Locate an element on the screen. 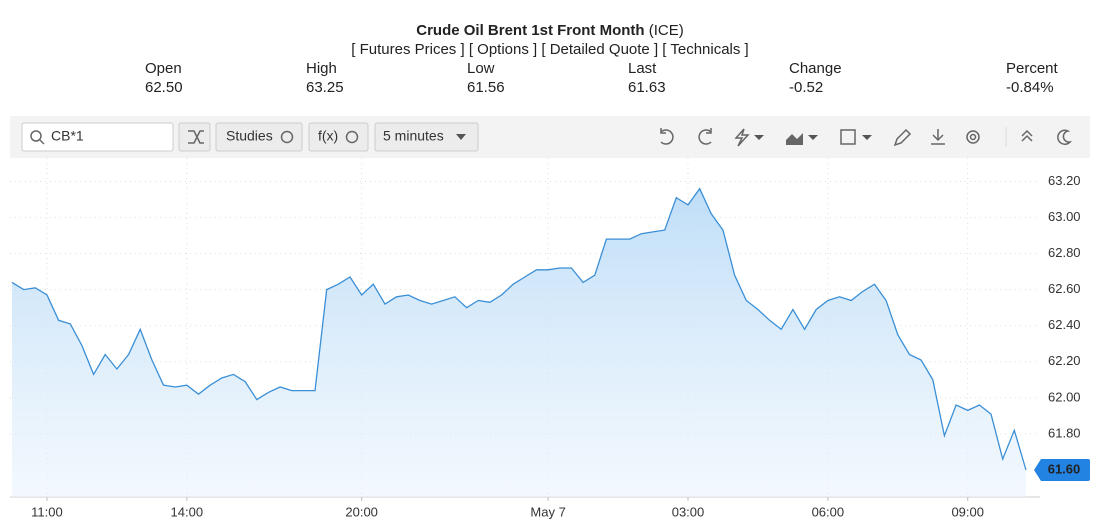 This screenshot has height=523, width=1099. interval-button is located at coordinates (426, 137).